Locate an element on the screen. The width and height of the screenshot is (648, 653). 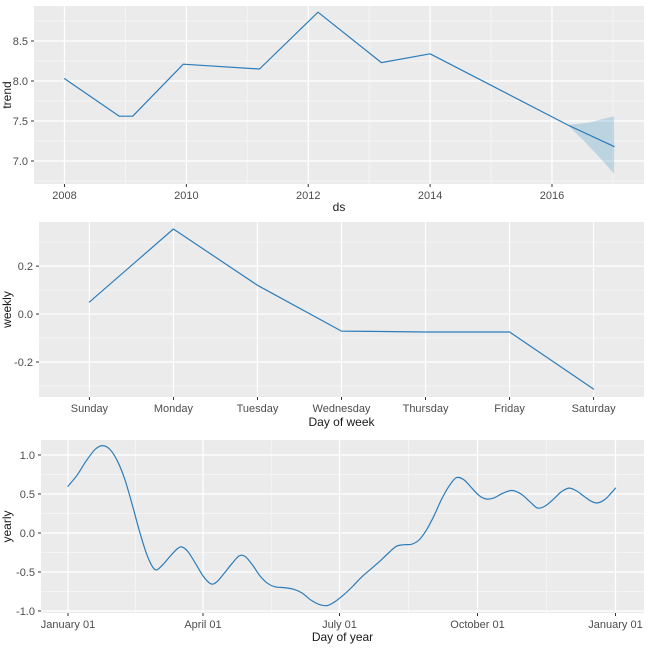
x-tick-label: 2008 is located at coordinates (64, 196).